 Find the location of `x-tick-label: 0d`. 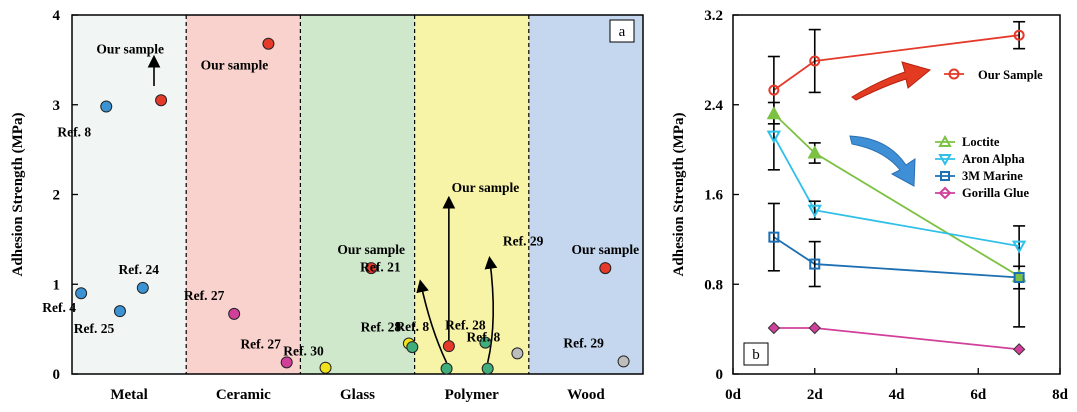

x-tick-label: 0d is located at coordinates (733, 395).